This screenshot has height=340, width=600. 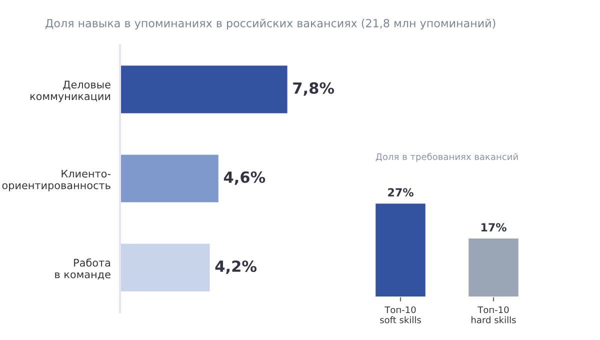 What do you see at coordinates (494, 315) in the screenshot?
I see `x-tick-label: Топ-10 hard skills` at bounding box center [494, 315].